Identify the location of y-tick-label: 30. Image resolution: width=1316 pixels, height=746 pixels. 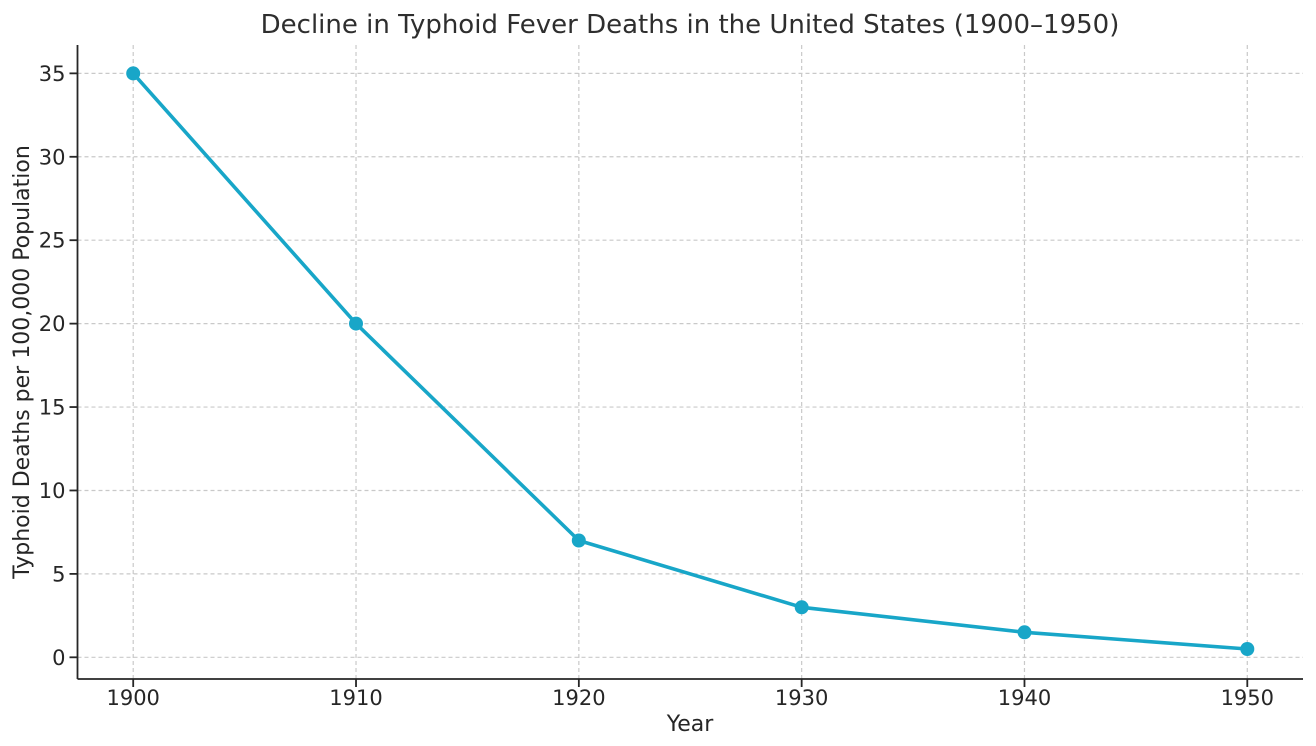
(52, 157).